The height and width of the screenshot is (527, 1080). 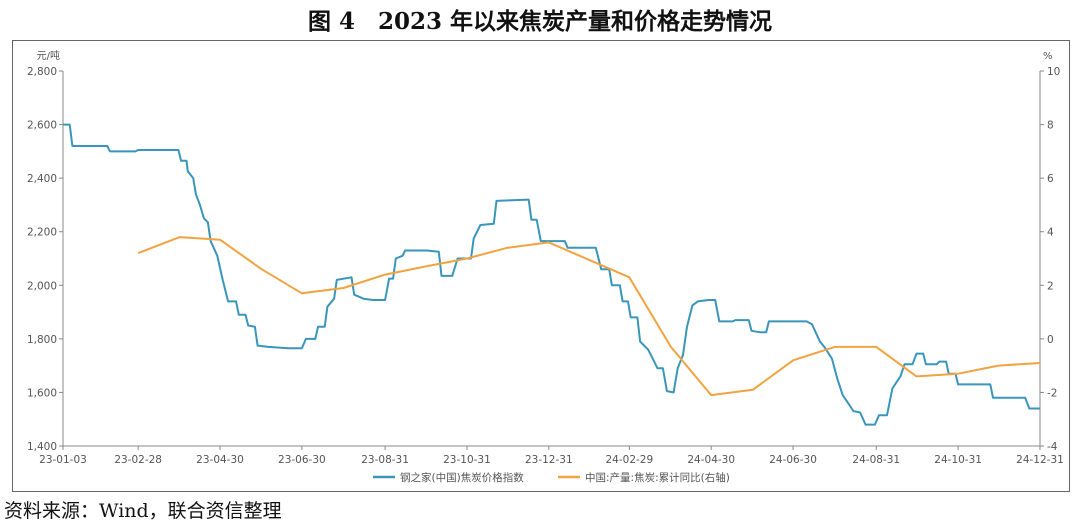 What do you see at coordinates (540, 21) in the screenshot?
I see `chart-title: 图 4 2023 年以来焦炭产量和价格走势情况` at bounding box center [540, 21].